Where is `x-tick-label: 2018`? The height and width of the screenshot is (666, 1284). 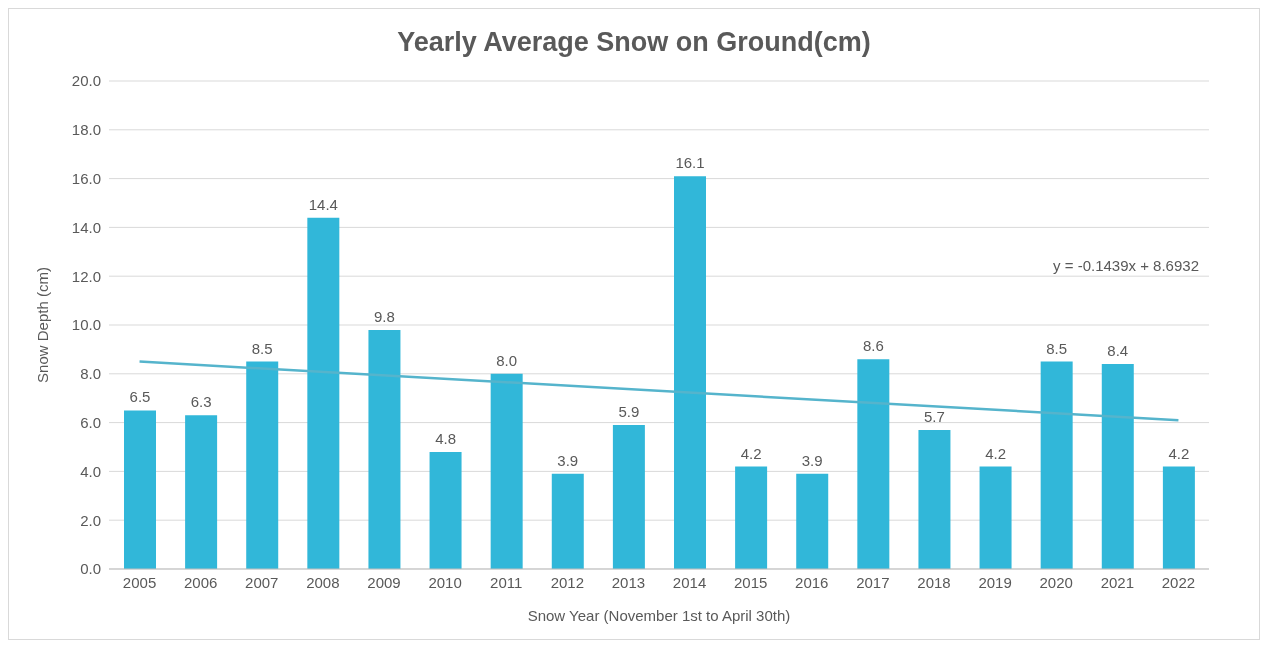 x-tick-label: 2018 is located at coordinates (934, 582).